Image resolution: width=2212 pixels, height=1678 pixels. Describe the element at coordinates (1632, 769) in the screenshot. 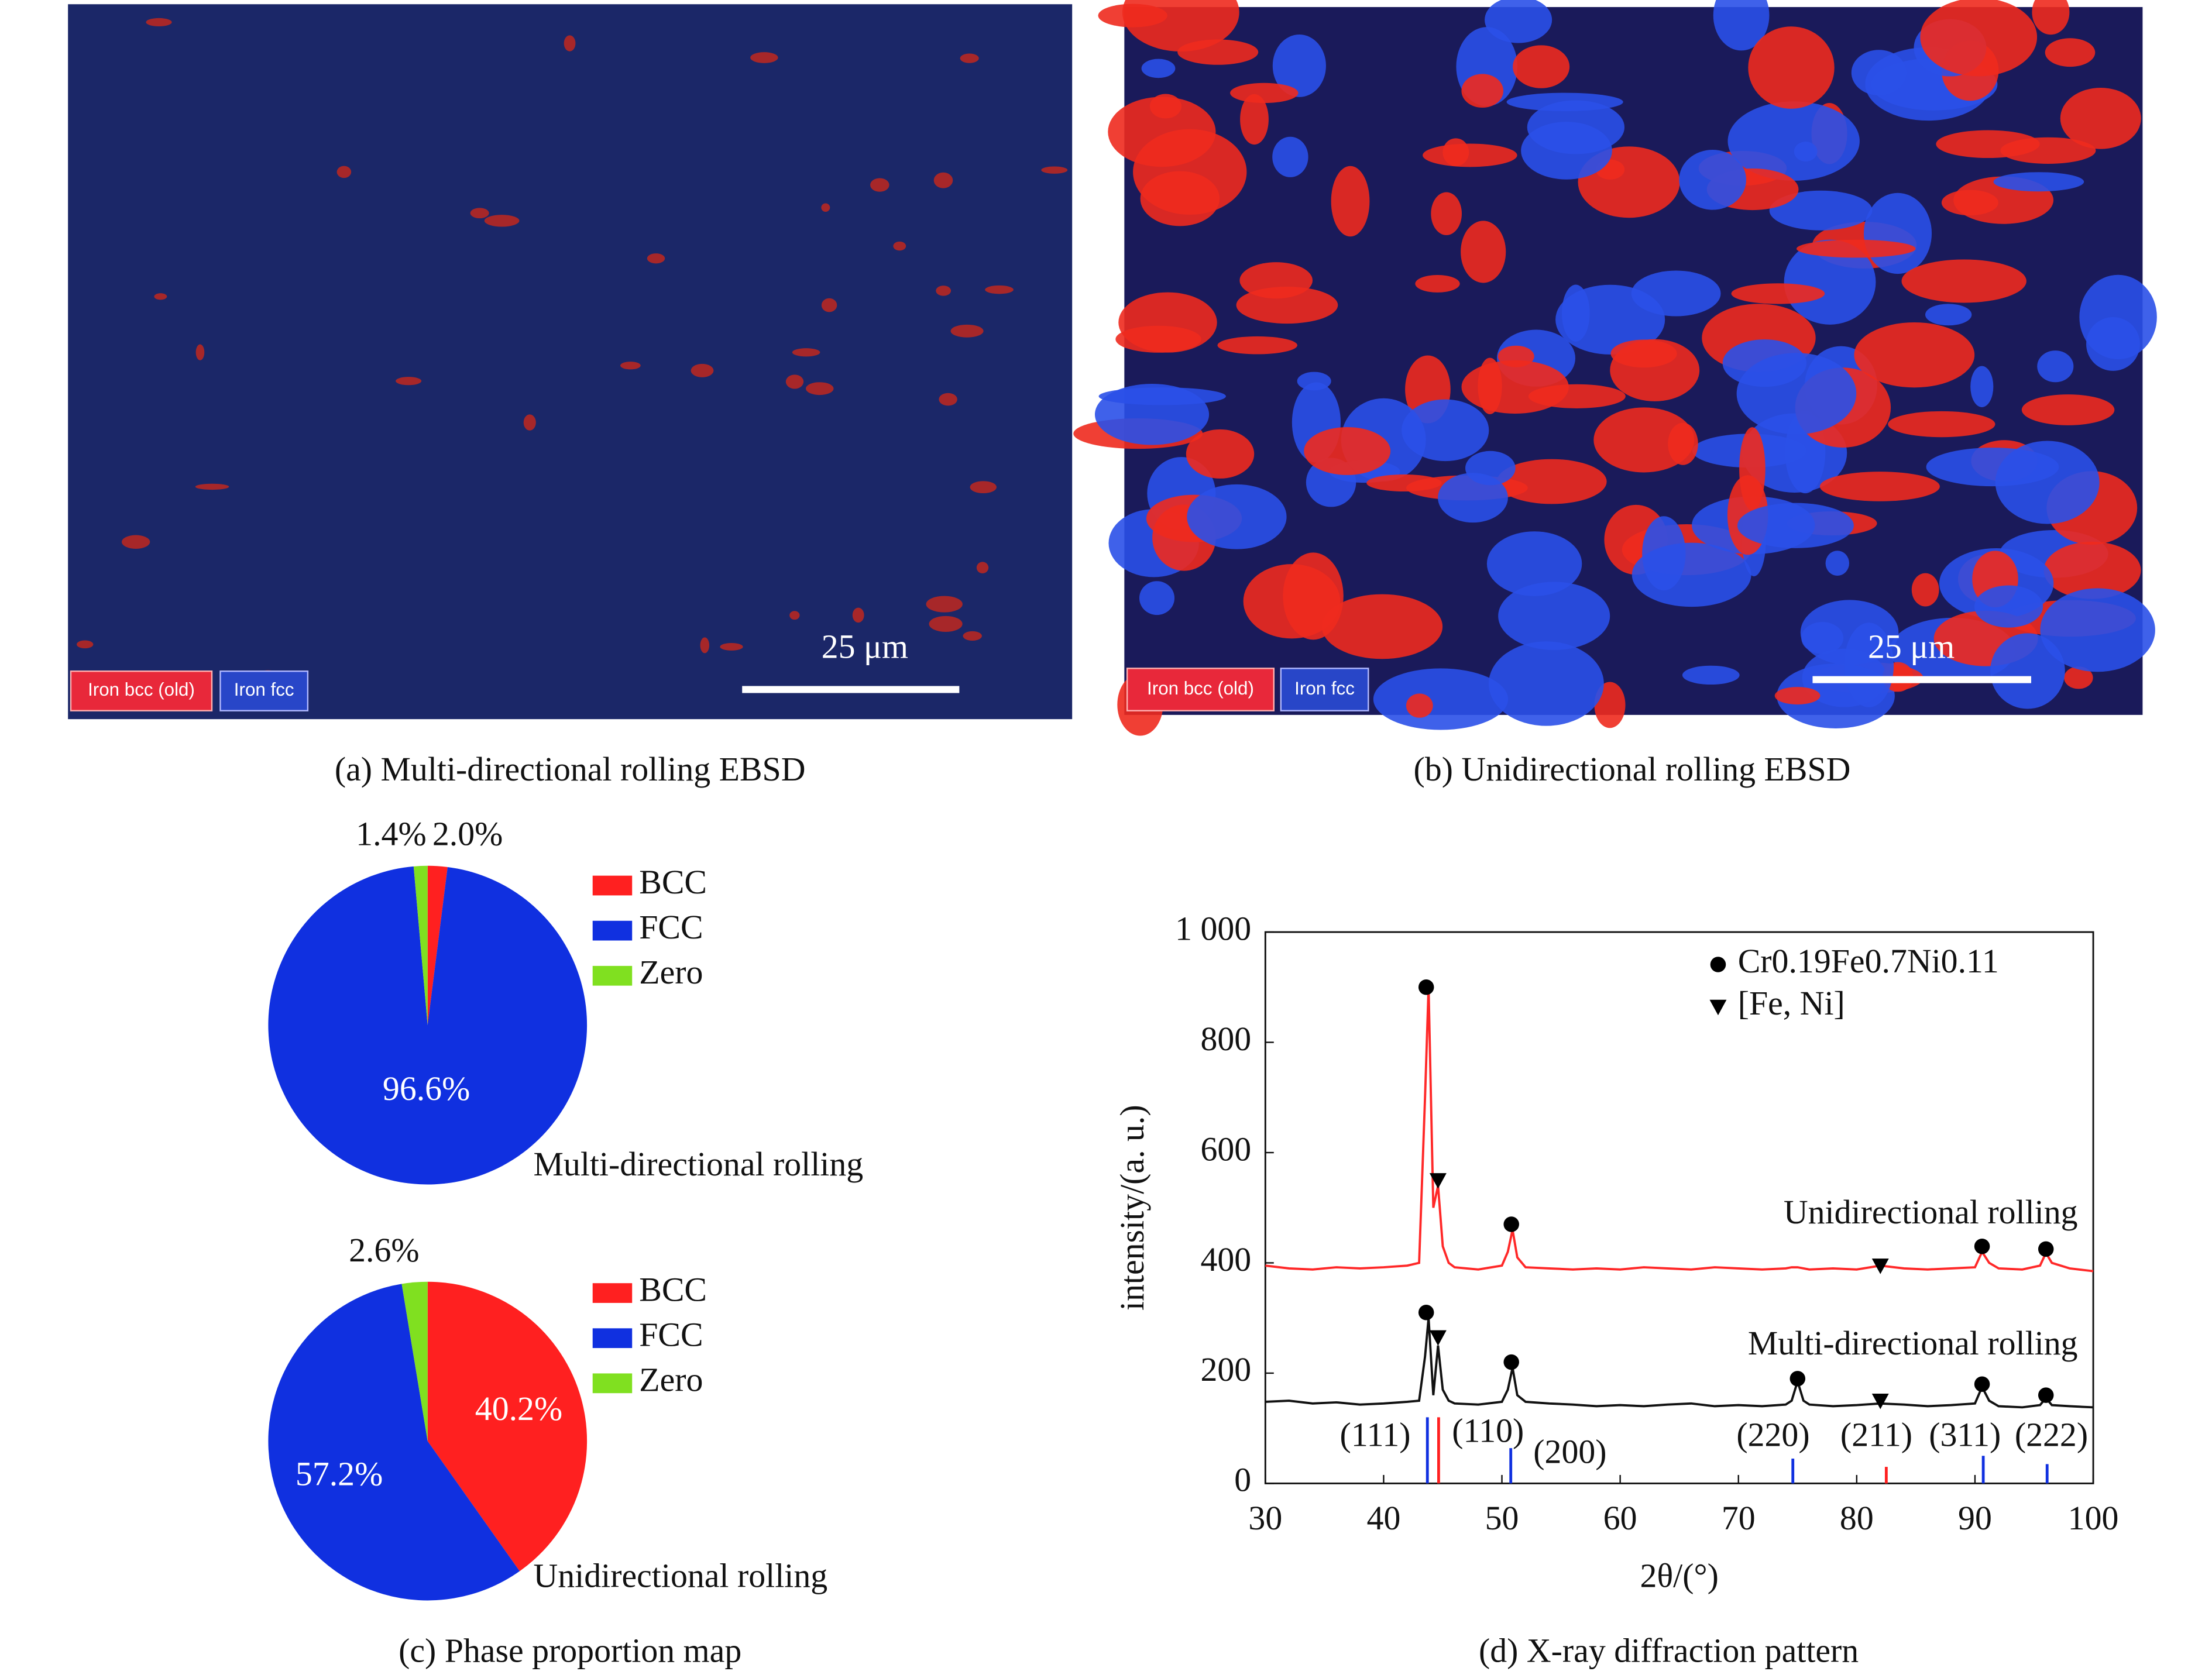

I see `caption: (b) Unidirectional rolling EBSD` at that location.